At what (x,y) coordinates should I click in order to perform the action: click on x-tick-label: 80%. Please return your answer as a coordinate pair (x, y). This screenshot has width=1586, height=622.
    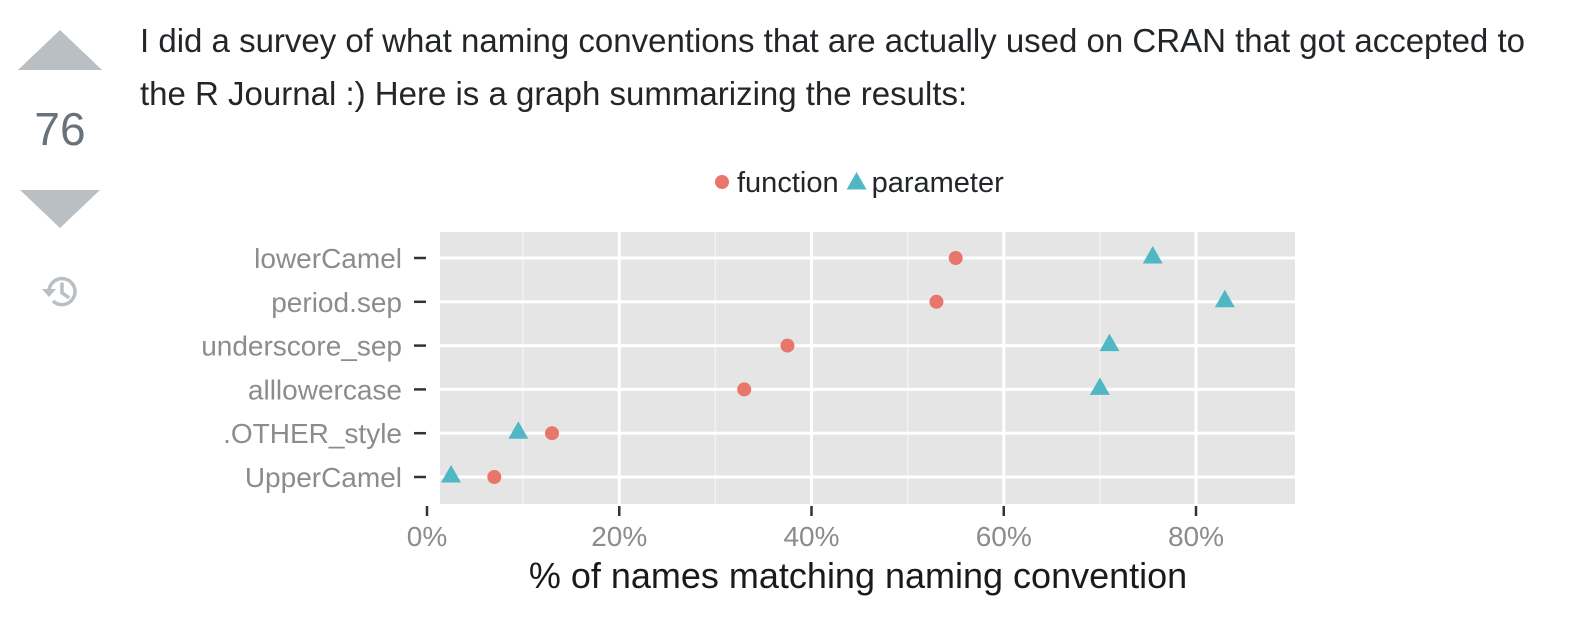
    Looking at the image, I should click on (1196, 536).